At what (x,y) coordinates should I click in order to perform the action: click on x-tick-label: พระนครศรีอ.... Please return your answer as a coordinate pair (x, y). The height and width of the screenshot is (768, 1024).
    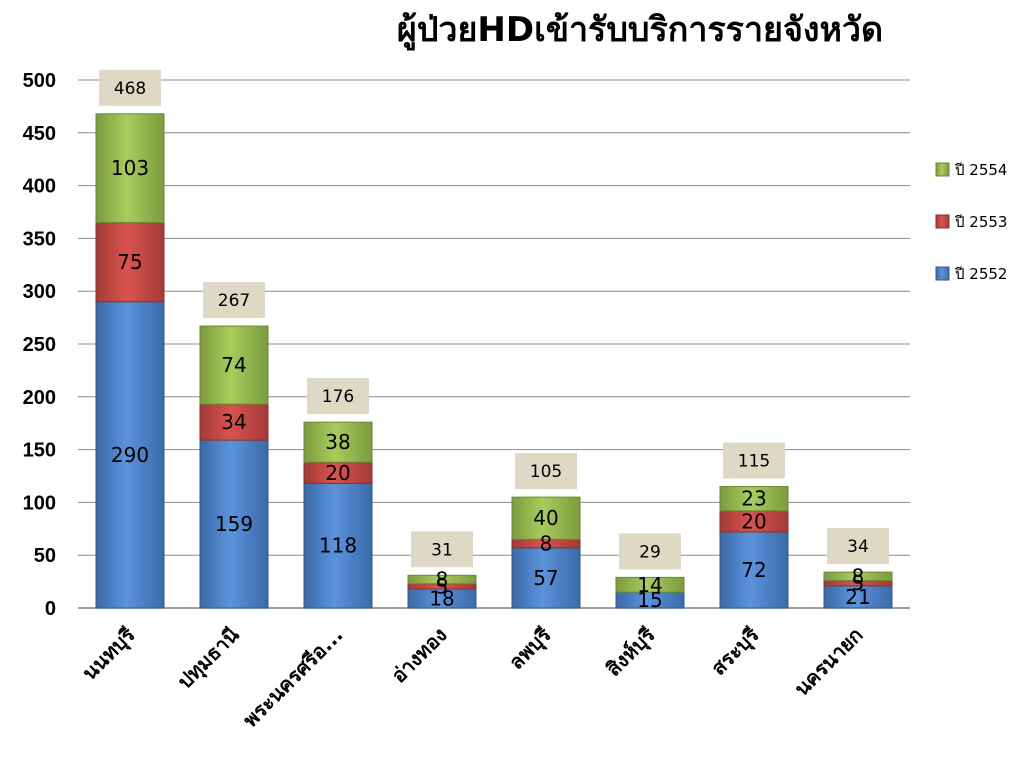
    Looking at the image, I should click on (292, 677).